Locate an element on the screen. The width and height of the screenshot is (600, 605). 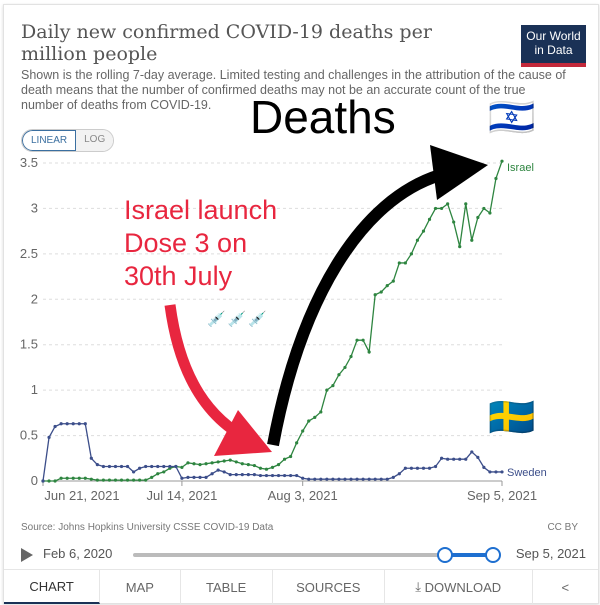
end-handle is located at coordinates (493, 555).